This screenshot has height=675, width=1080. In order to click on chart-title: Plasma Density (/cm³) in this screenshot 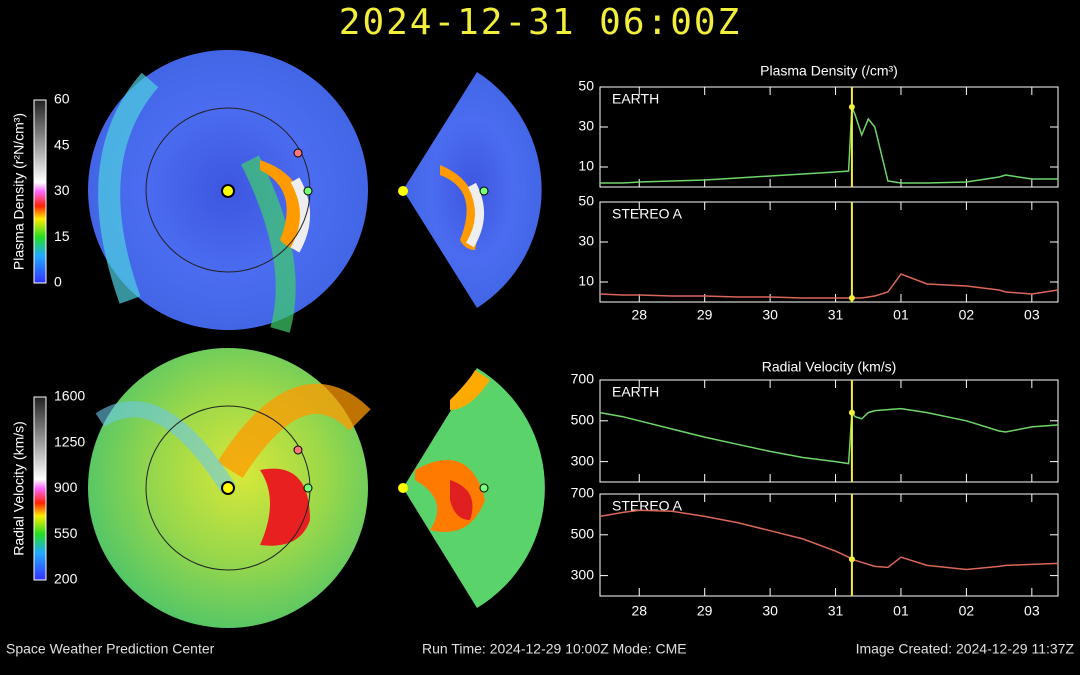, I will do `click(829, 71)`.